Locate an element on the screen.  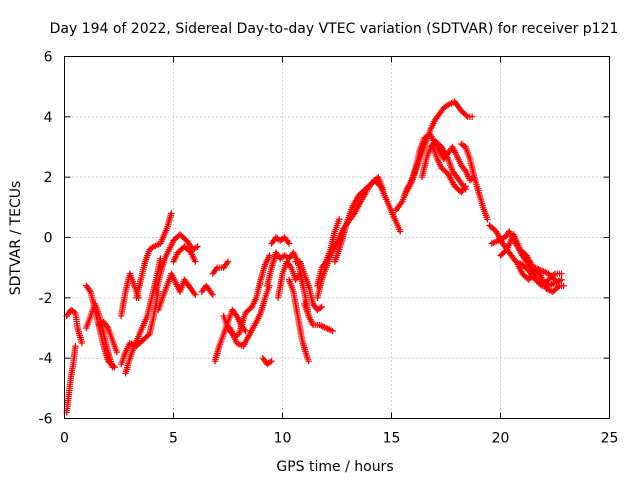
y-tick-label: -2 is located at coordinates (46, 299).